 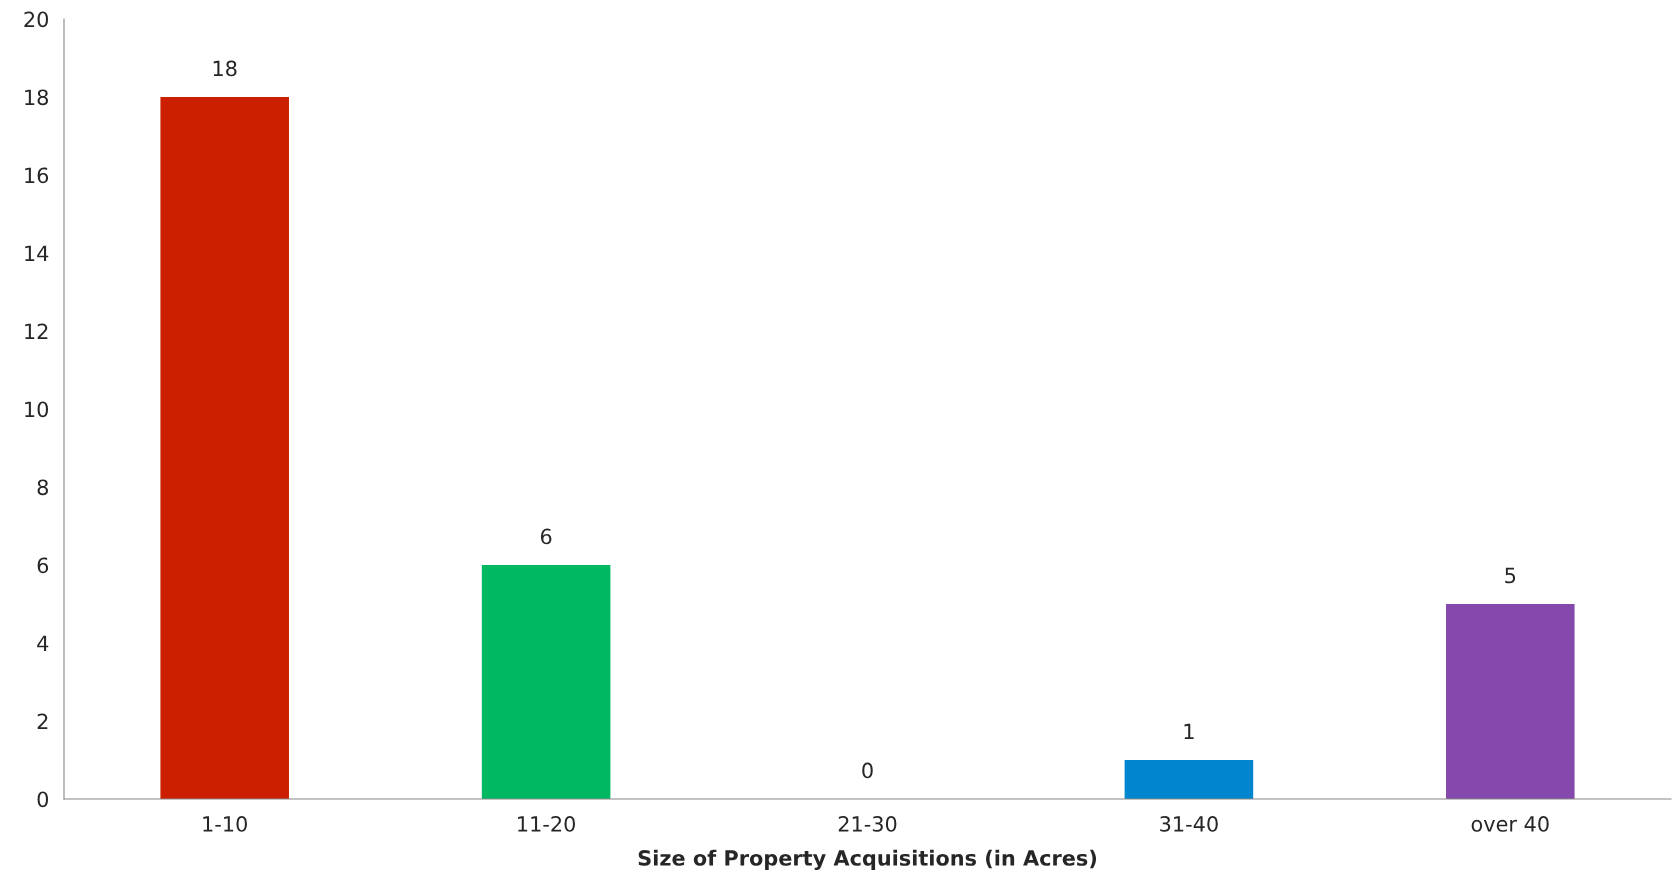 What do you see at coordinates (1510, 575) in the screenshot?
I see `data-label: 5` at bounding box center [1510, 575].